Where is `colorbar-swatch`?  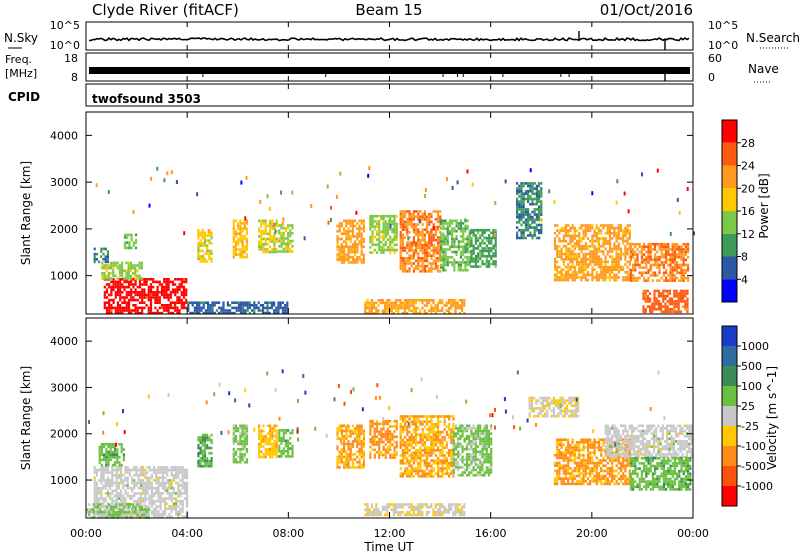 colorbar-swatch is located at coordinates (729, 290).